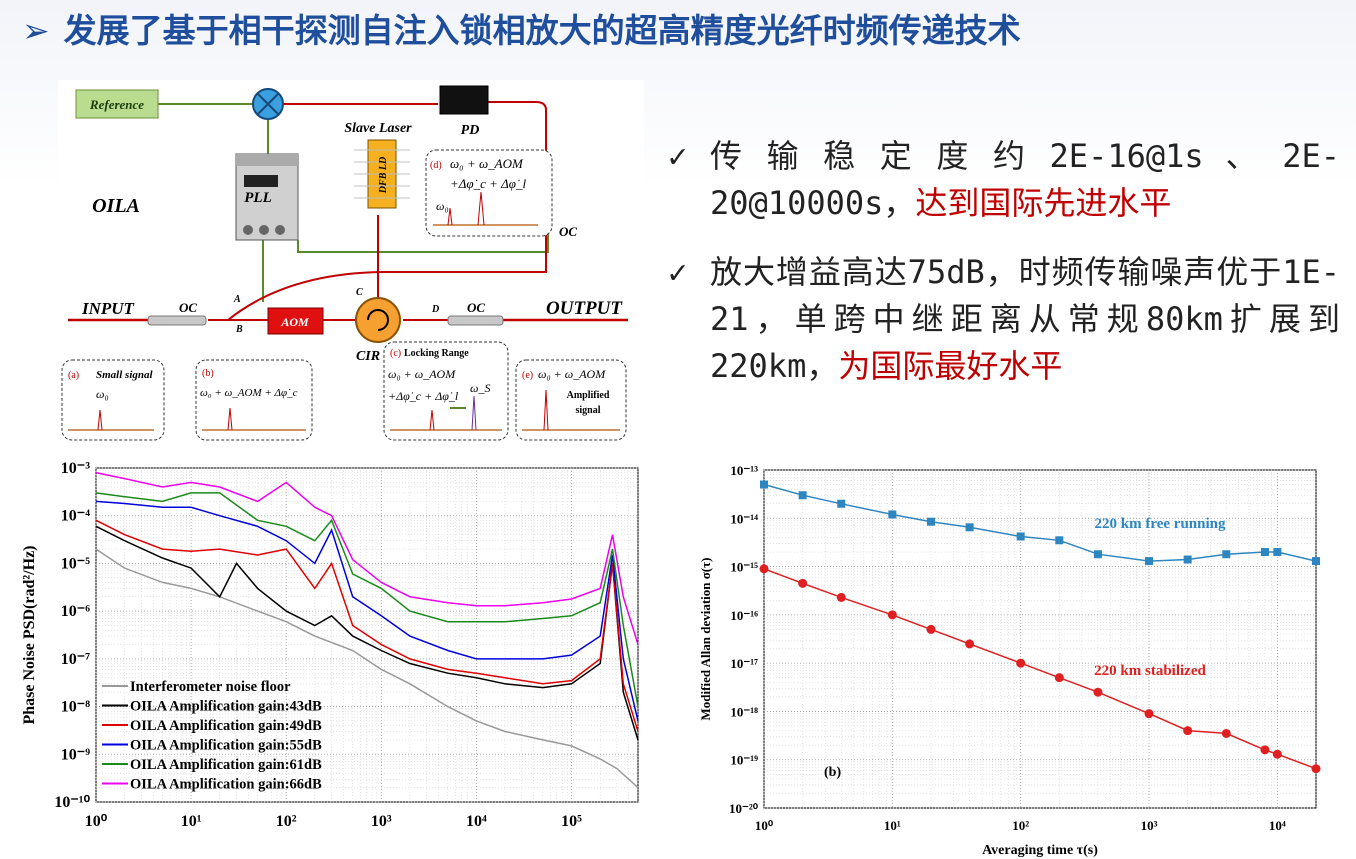  Describe the element at coordinates (480, 388) in the screenshot. I see `inset-c-eq3: ω_S` at that location.